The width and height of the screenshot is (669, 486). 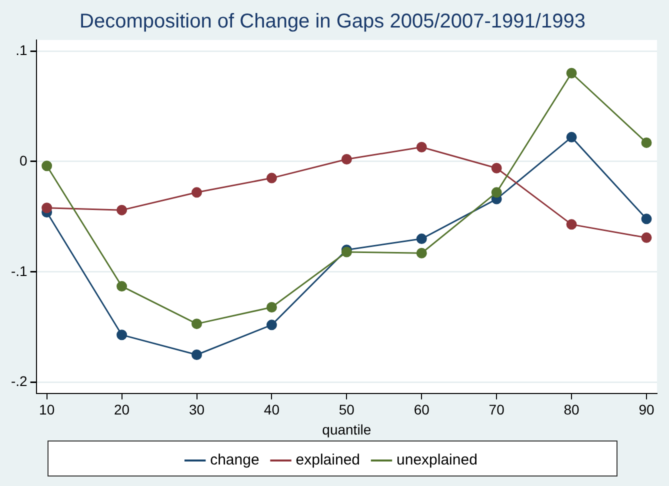 What do you see at coordinates (437, 460) in the screenshot?
I see `legend-label: unexplained` at bounding box center [437, 460].